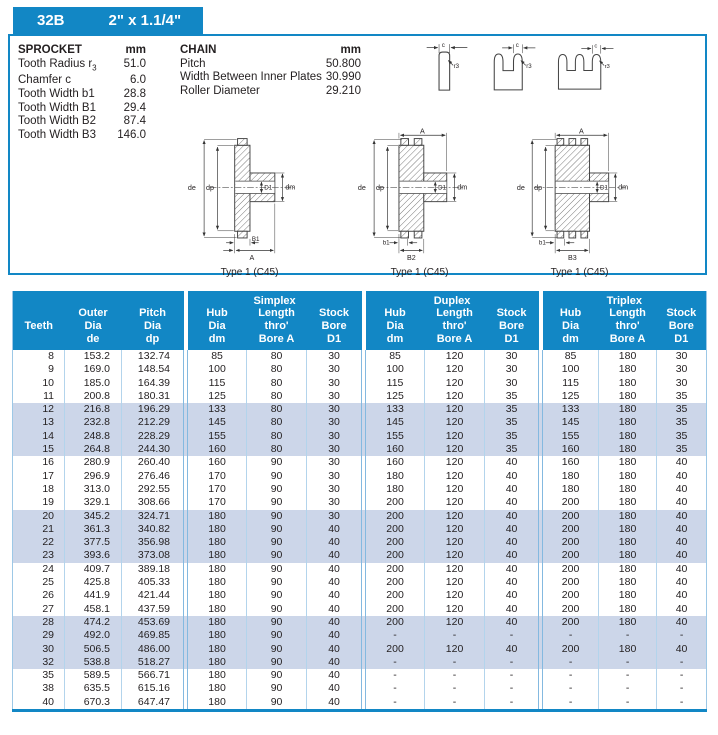 The height and width of the screenshot is (735, 718). I want to click on table-cell: 15, so click(38, 450).